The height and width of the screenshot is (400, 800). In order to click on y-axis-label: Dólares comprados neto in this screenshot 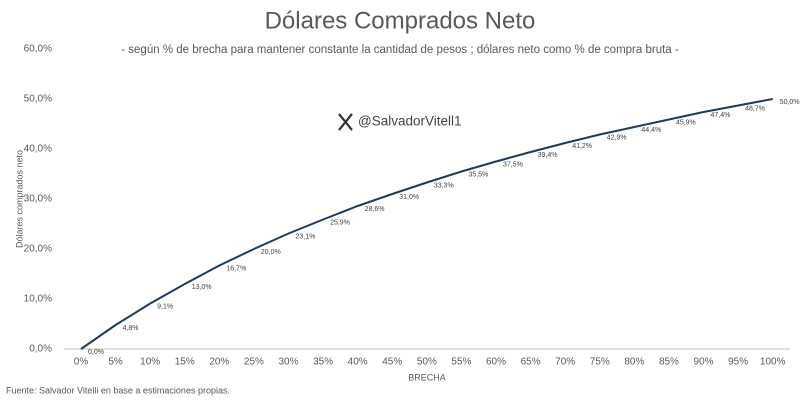, I will do `click(19, 199)`.